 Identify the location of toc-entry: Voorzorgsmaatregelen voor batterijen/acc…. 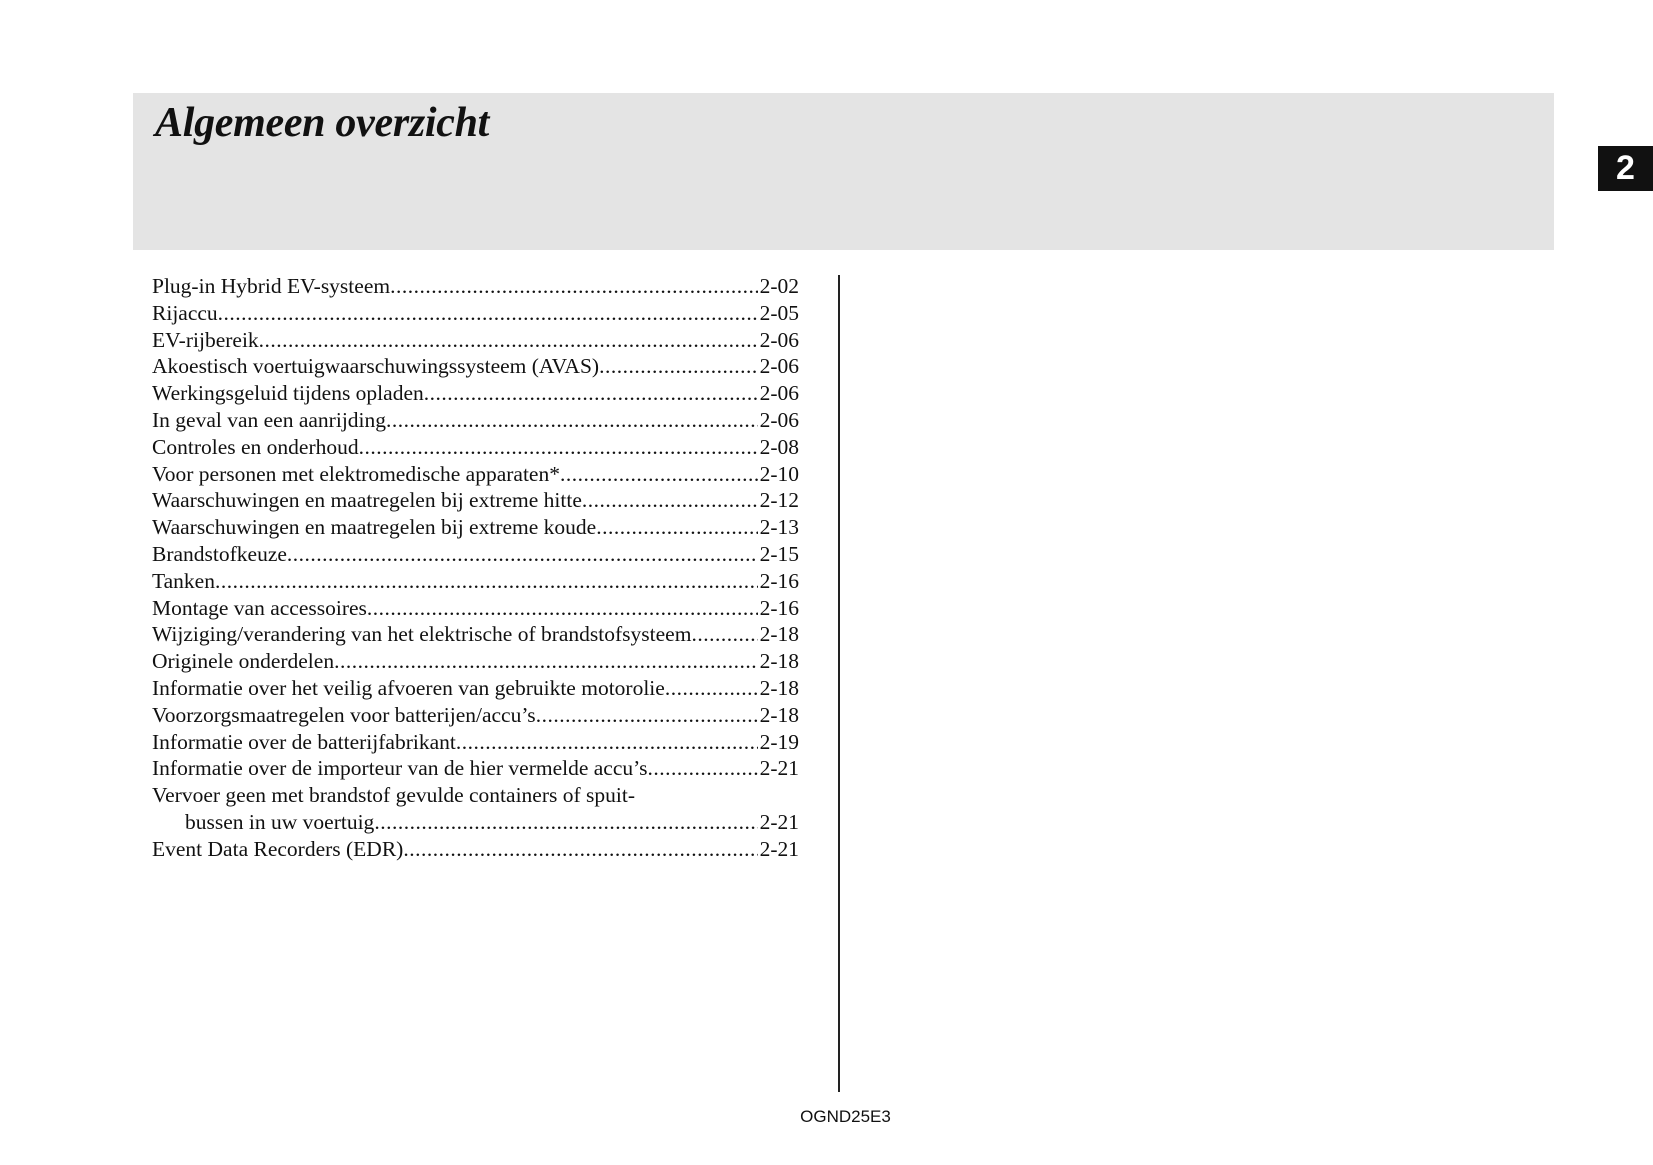
(475, 715).